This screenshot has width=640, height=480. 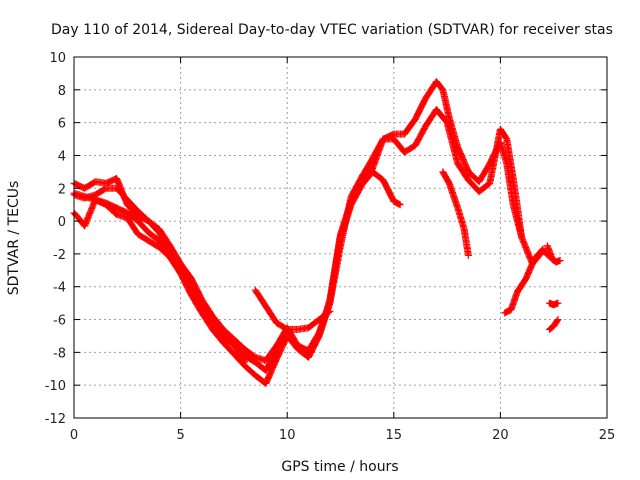 I want to click on series-10-markers, so click(x=553, y=324).